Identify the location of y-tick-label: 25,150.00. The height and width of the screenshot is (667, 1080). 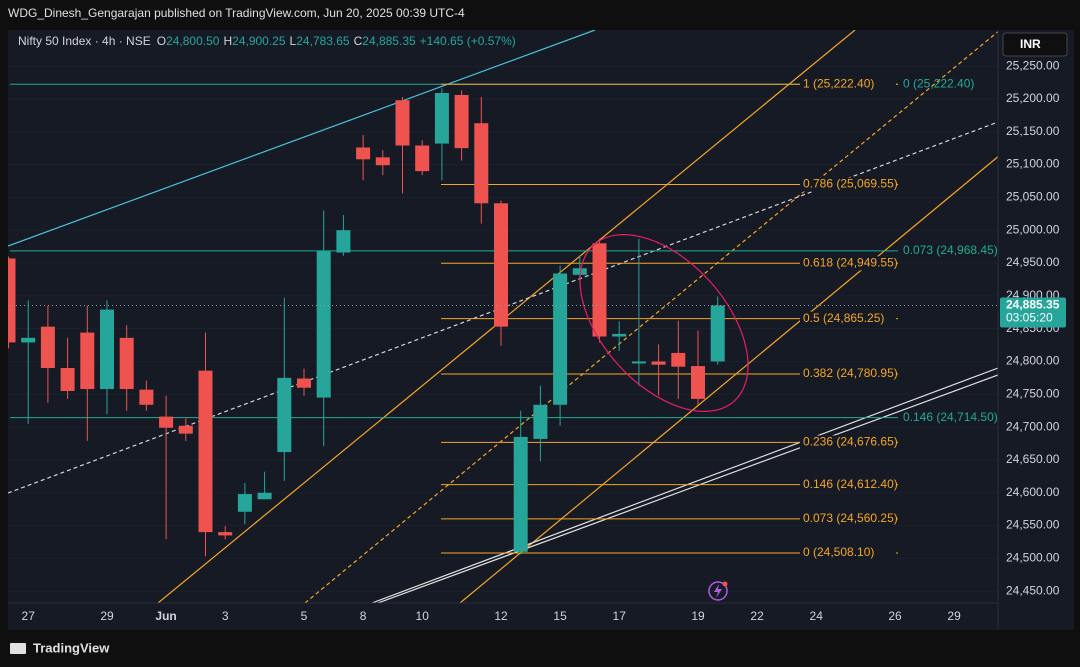
(1033, 131).